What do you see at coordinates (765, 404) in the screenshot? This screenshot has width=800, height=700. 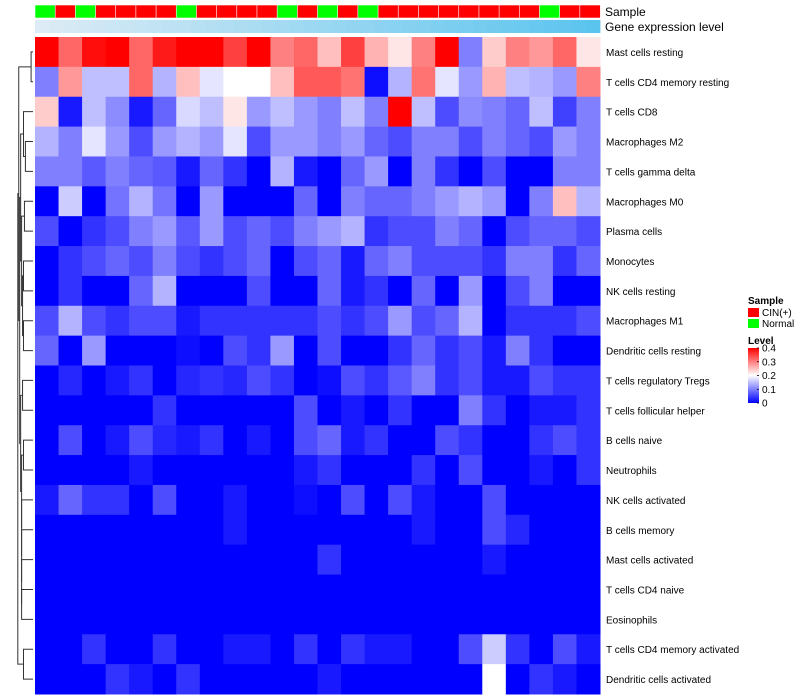 I see `level-tick-label: 0` at bounding box center [765, 404].